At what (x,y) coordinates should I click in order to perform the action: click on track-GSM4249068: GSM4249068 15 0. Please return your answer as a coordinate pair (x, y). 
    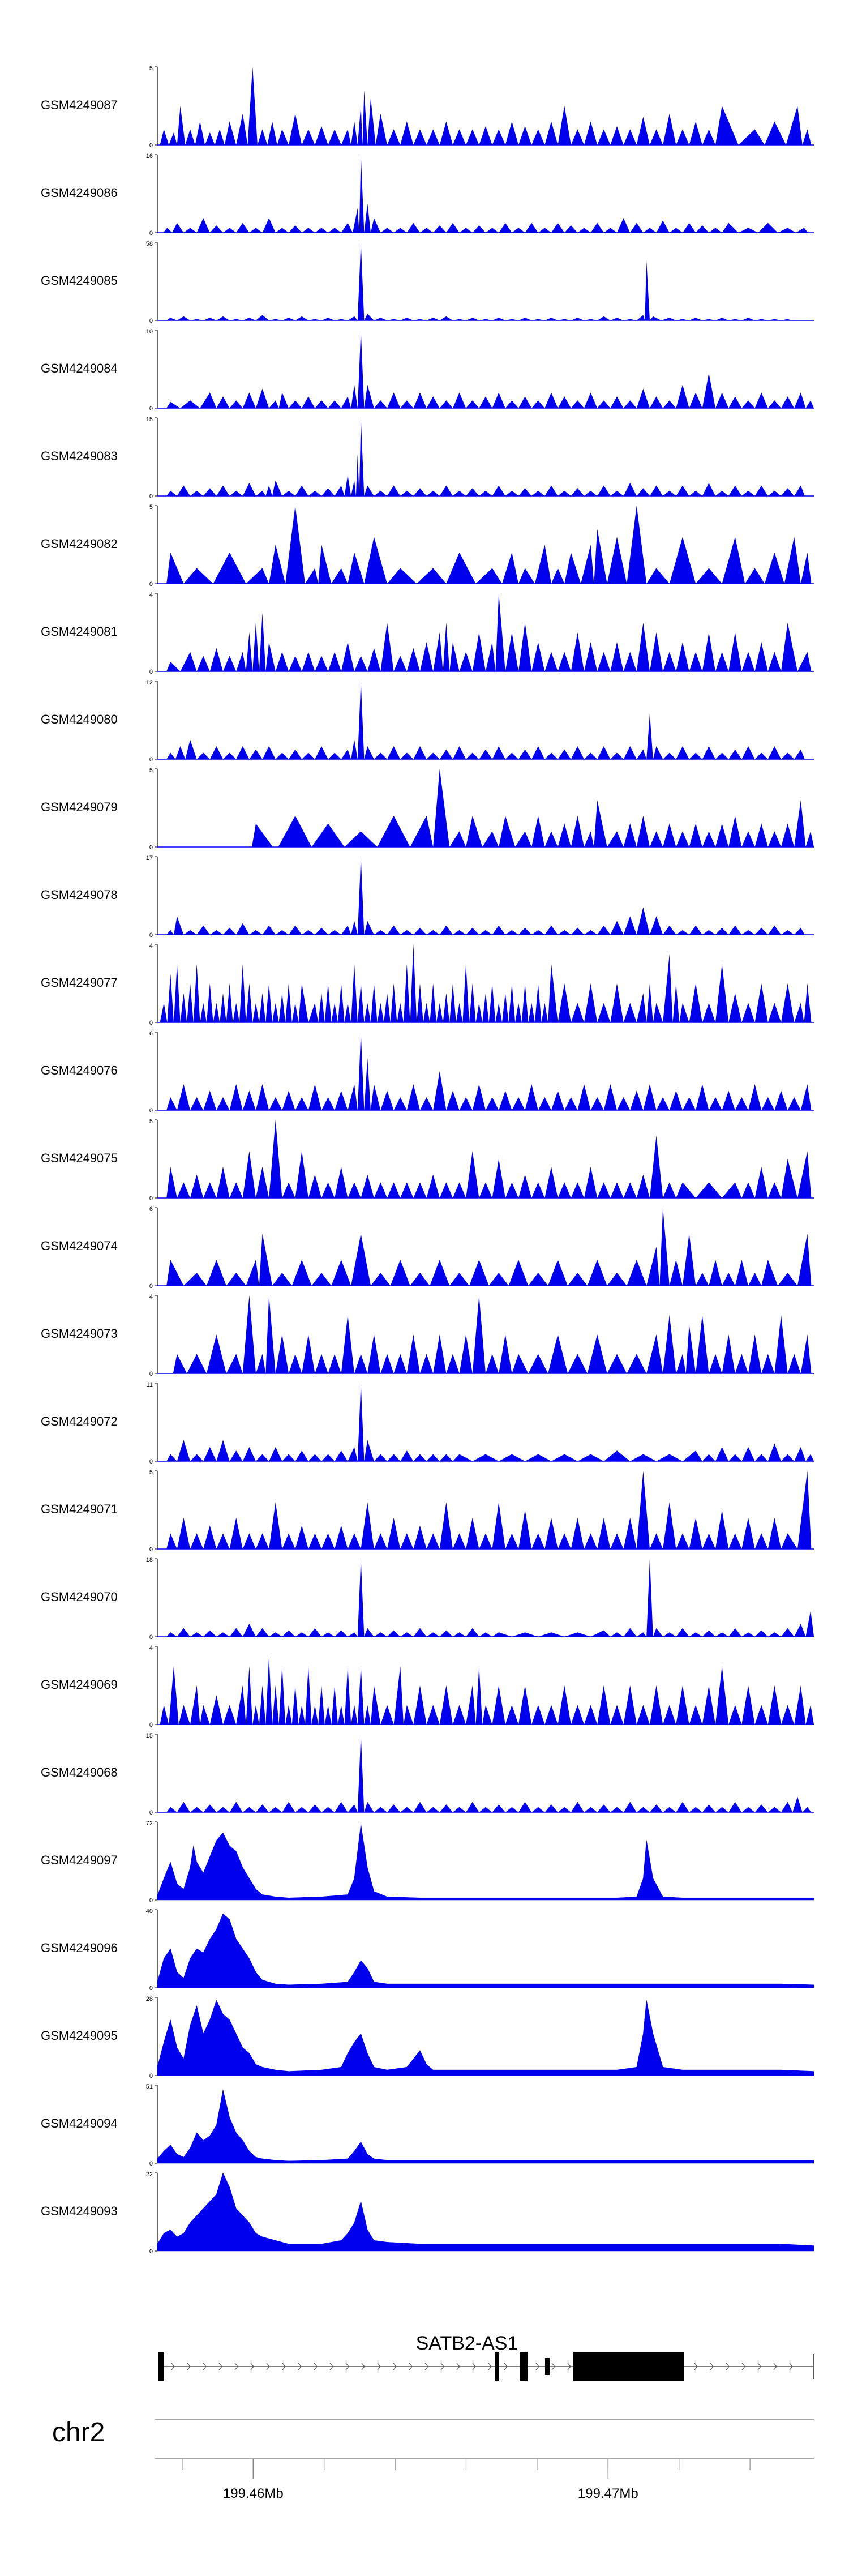
    Looking at the image, I should click on (427, 1774).